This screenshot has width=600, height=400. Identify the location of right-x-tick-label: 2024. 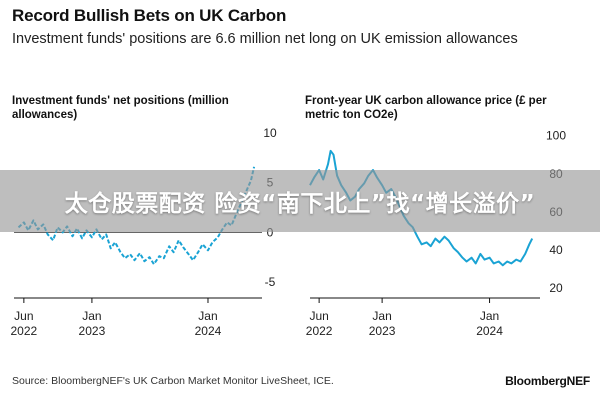
(489, 331).